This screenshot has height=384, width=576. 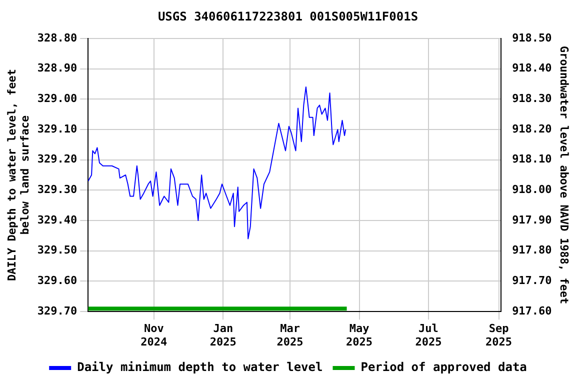 What do you see at coordinates (57, 311) in the screenshot?
I see `y-tick-label: 329.70` at bounding box center [57, 311].